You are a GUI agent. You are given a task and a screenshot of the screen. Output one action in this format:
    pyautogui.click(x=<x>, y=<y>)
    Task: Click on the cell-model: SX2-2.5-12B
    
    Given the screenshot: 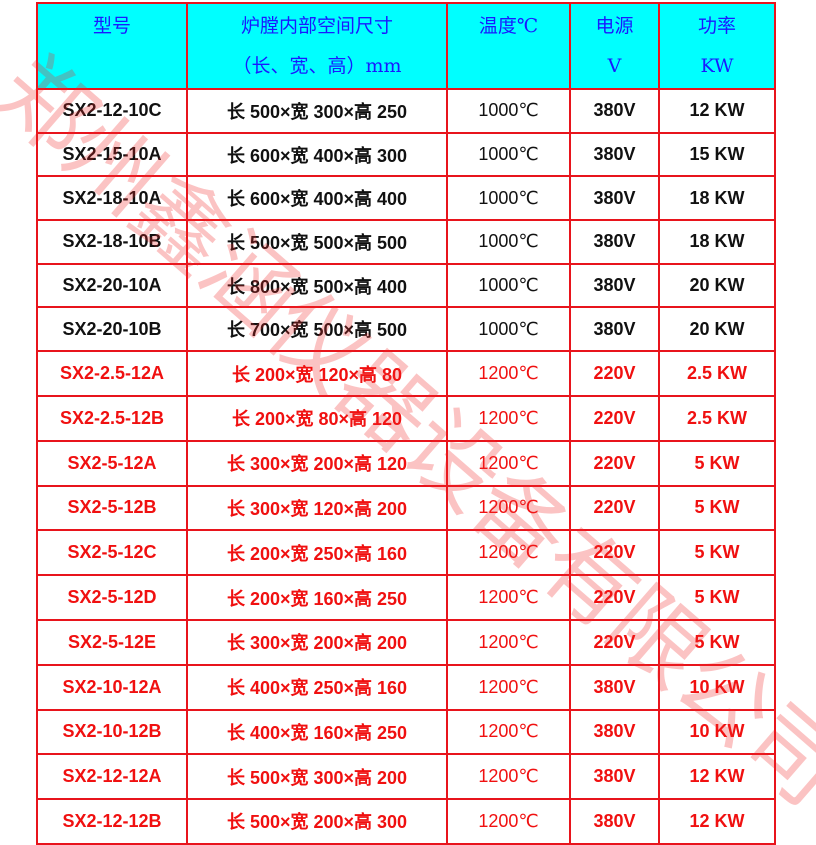 What is the action you would take?
    pyautogui.click(x=112, y=418)
    